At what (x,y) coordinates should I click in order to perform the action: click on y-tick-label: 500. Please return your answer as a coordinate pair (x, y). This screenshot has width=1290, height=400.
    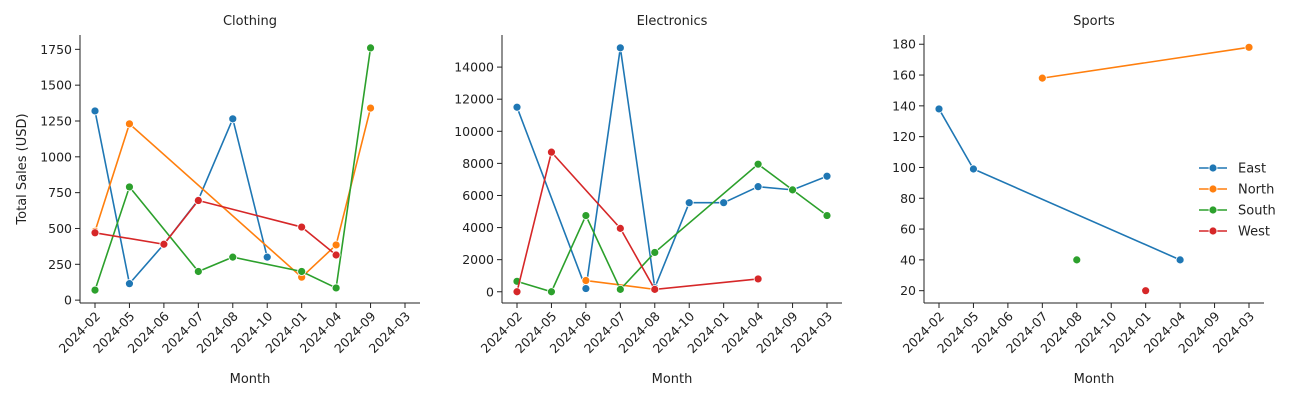
    Looking at the image, I should click on (60, 228).